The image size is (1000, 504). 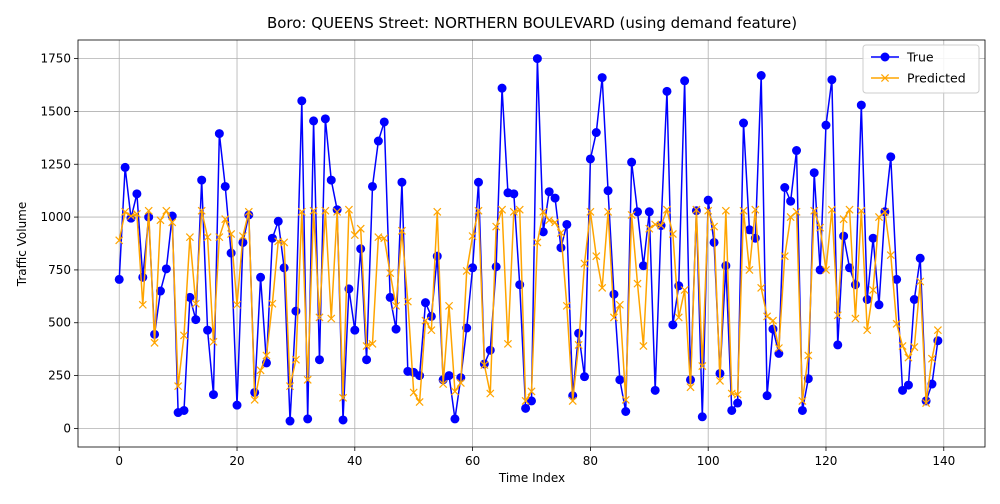 What do you see at coordinates (885, 57) in the screenshot?
I see `legend-marker` at bounding box center [885, 57].